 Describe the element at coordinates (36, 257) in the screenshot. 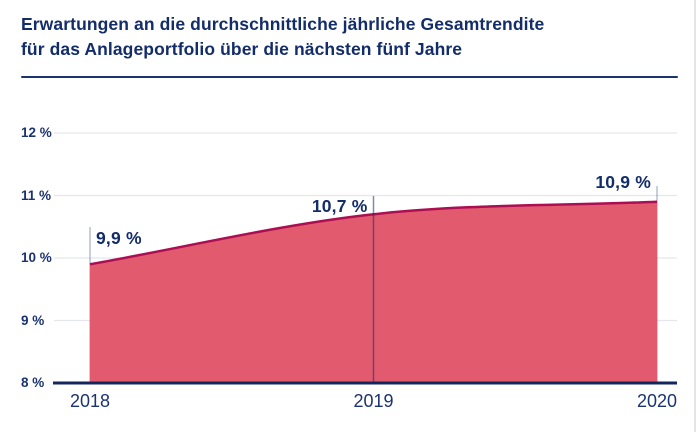

I see `y-axis-tick-label: 10 %` at that location.